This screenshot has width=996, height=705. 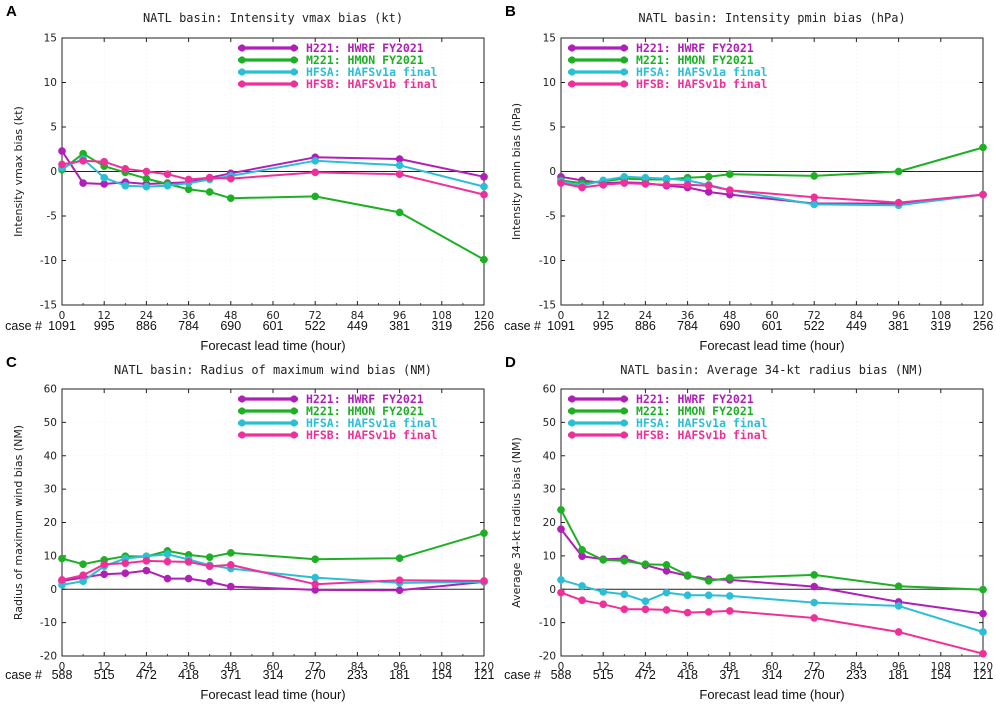 What do you see at coordinates (230, 326) in the screenshot?
I see `case-count-label: 690` at bounding box center [230, 326].